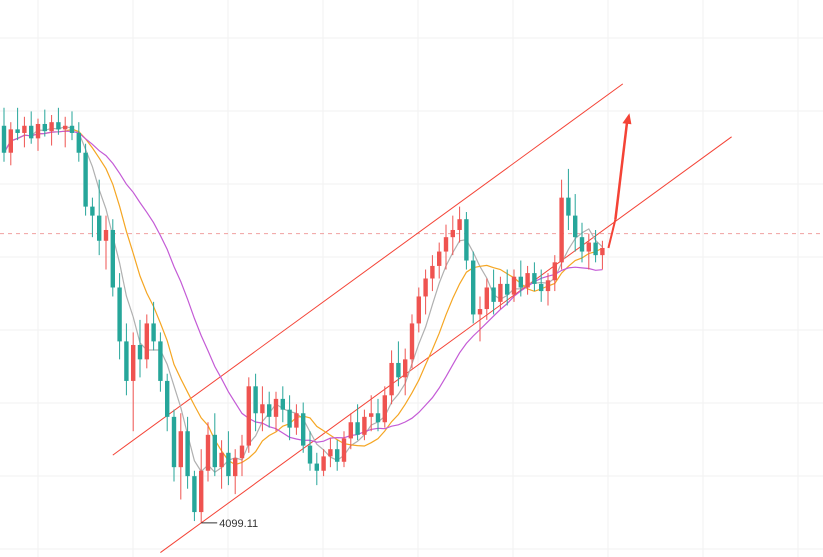 The width and height of the screenshot is (823, 557). Describe the element at coordinates (612, 234) in the screenshot. I see `arrow-down-stroke` at that location.